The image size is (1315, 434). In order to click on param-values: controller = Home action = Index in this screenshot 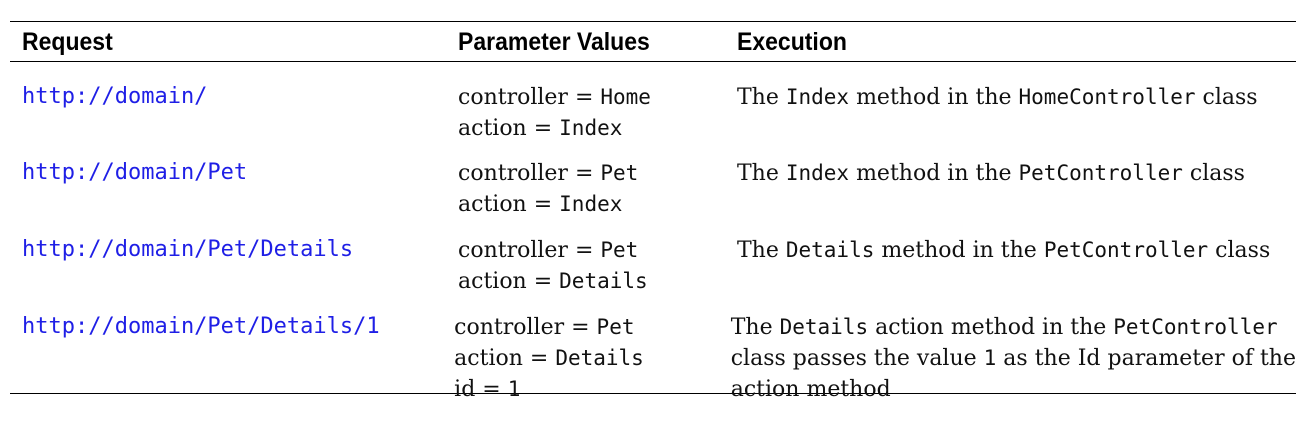, I will do `click(597, 111)`.